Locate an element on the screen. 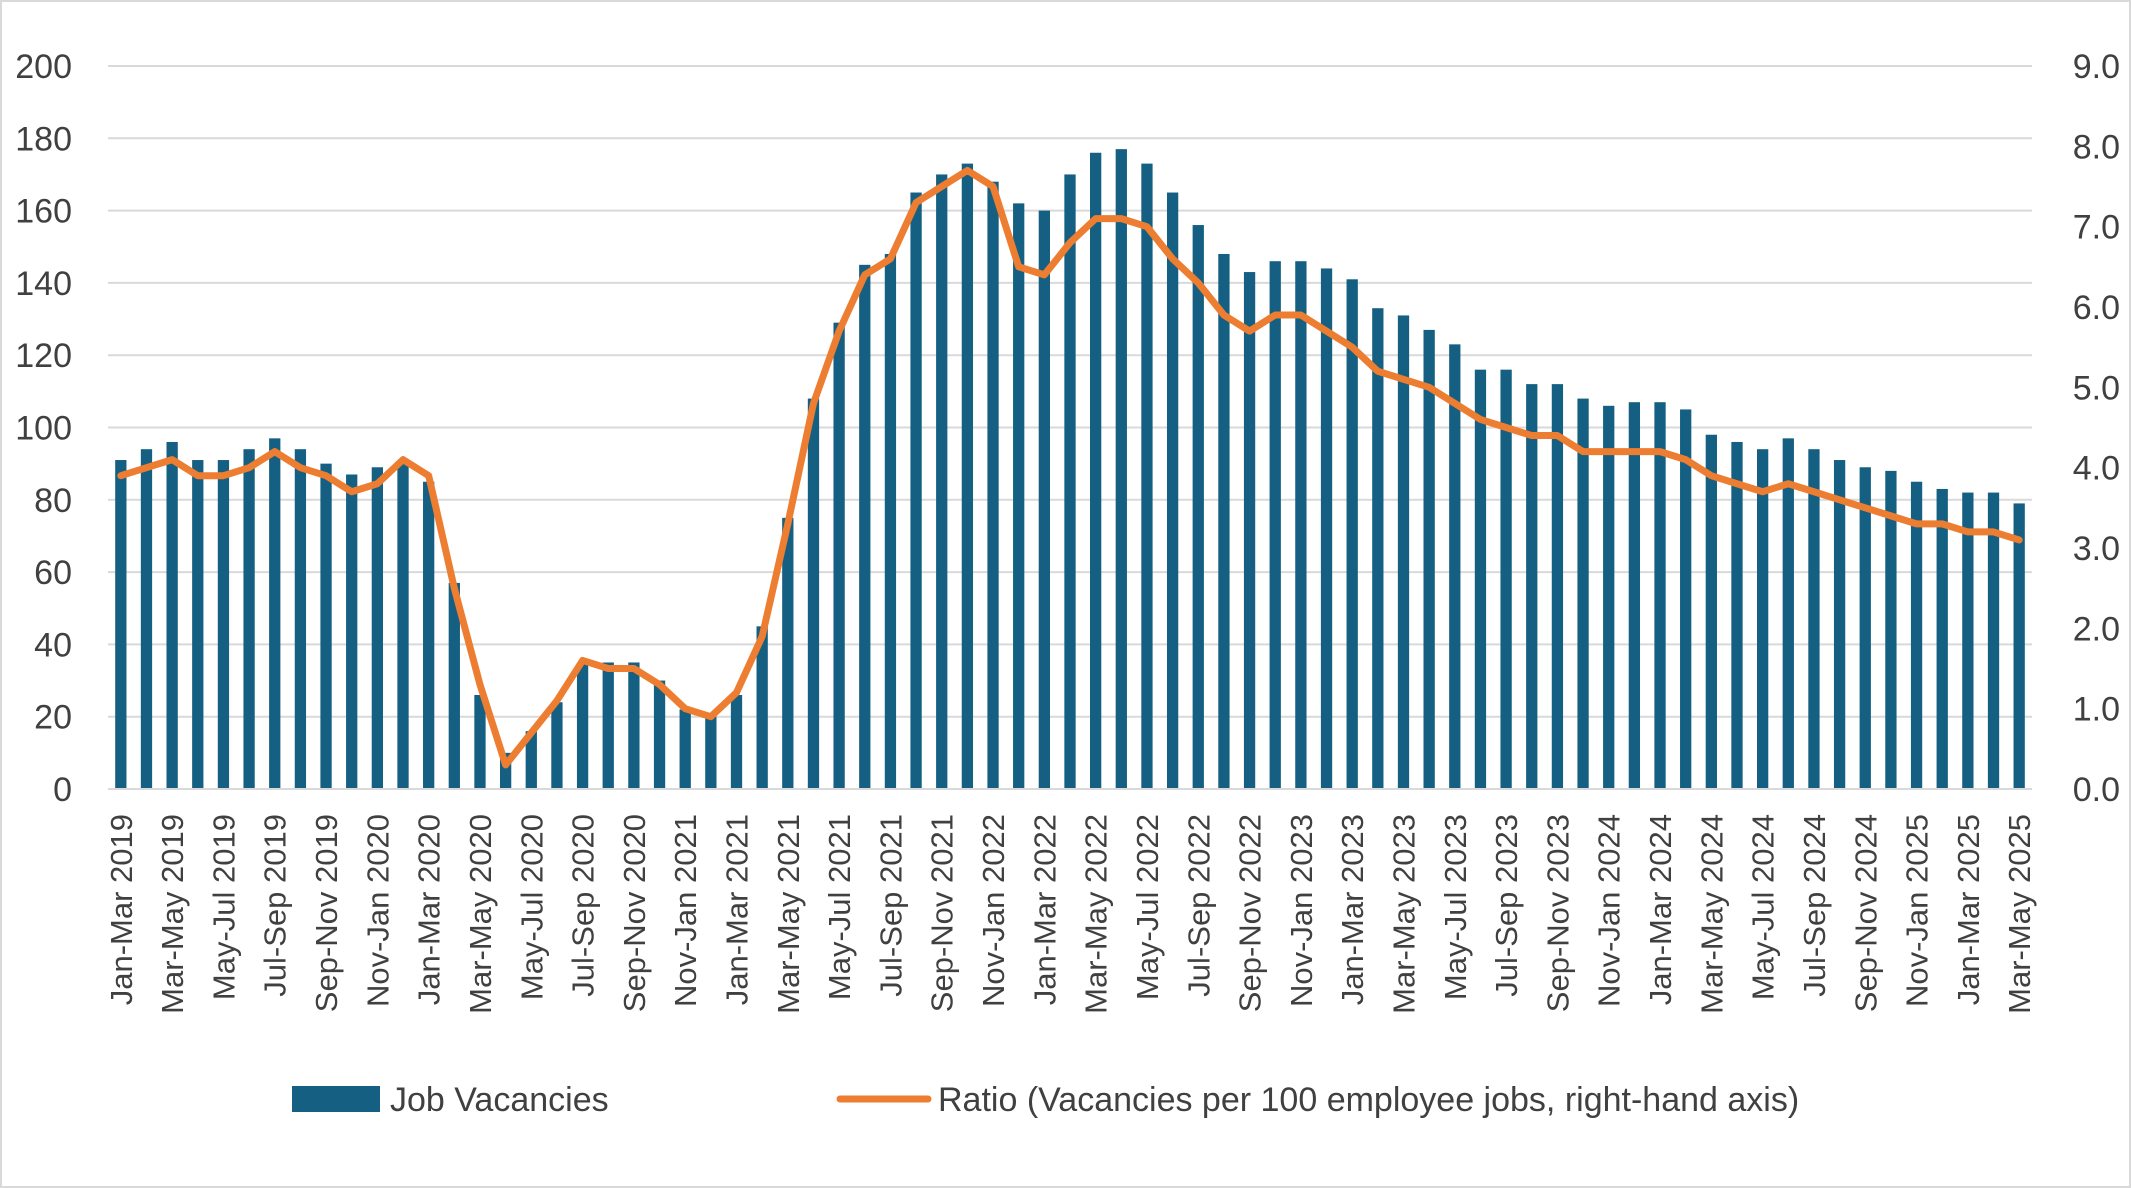 The width and height of the screenshot is (2131, 1188). x-tick-label: Nov-Jan 2020 is located at coordinates (377, 910).